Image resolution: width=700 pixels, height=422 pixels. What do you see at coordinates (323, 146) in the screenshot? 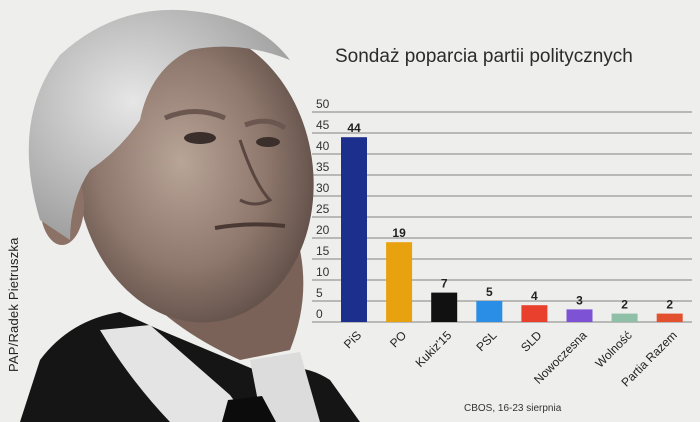
I see `y-tick-label: 40` at bounding box center [323, 146].